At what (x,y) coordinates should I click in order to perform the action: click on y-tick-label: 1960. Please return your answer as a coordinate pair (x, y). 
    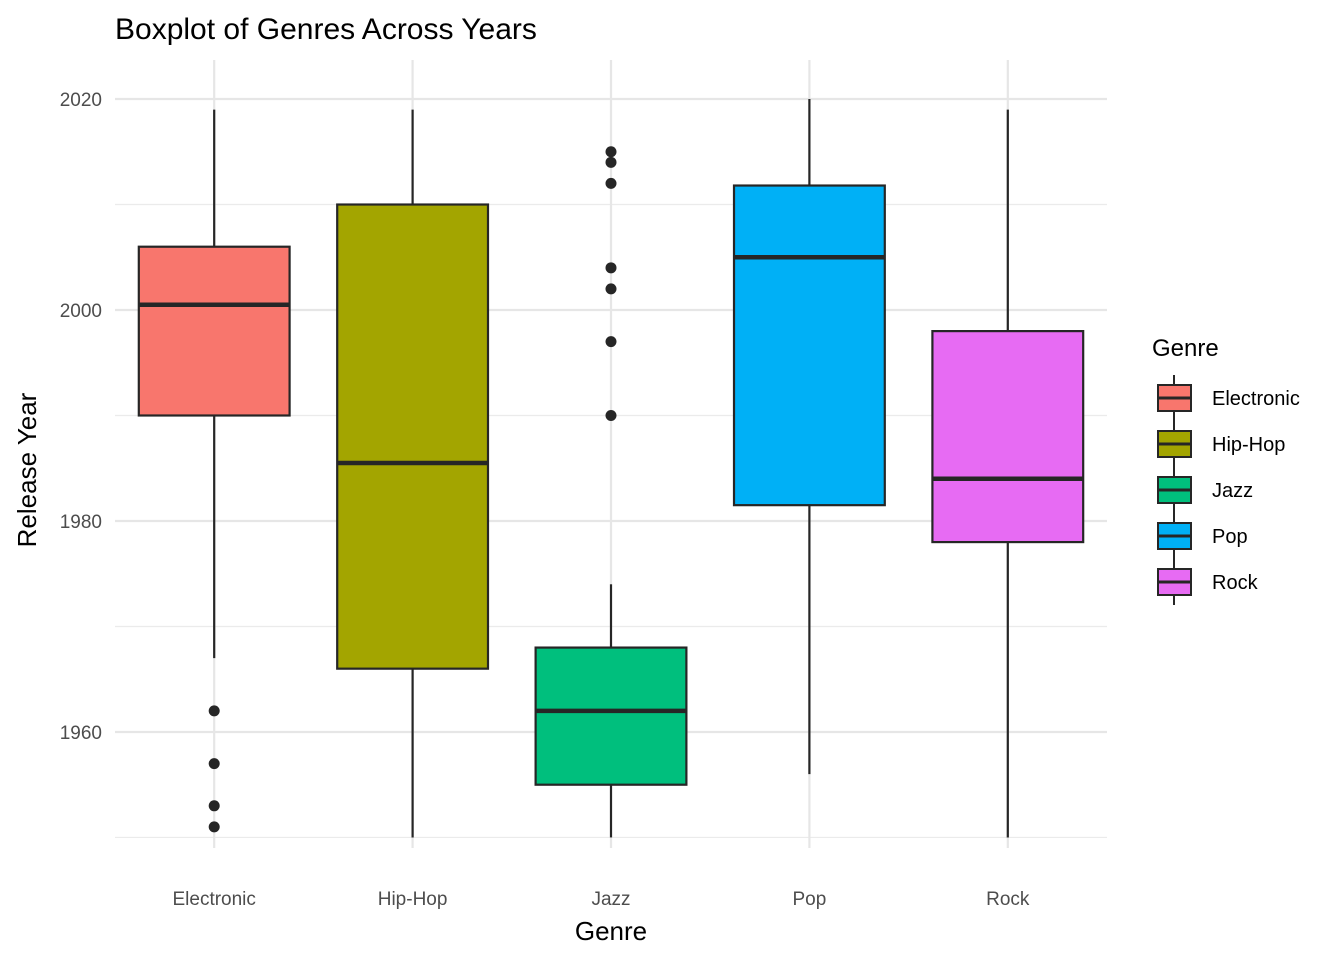
    Looking at the image, I should click on (81, 733).